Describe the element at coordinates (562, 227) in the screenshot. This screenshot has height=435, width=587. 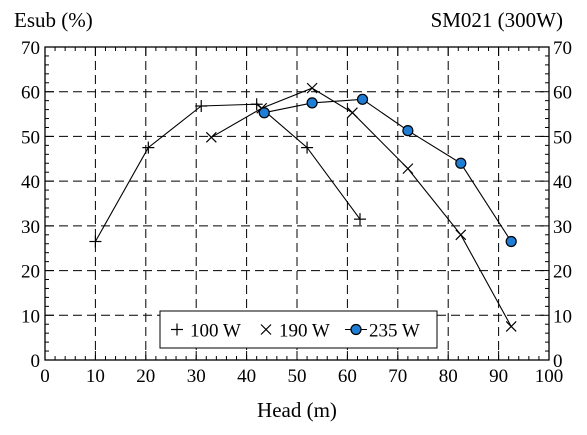
I see `y-tick-label-right: 30` at that location.